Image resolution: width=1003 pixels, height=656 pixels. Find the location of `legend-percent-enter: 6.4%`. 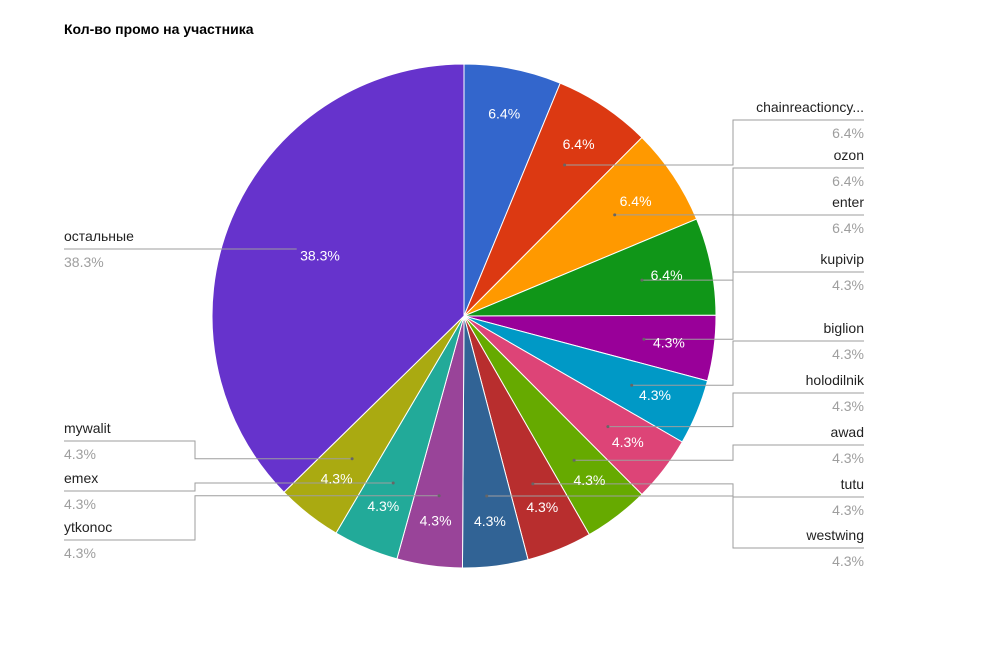

legend-percent-enter: 6.4% is located at coordinates (848, 228).